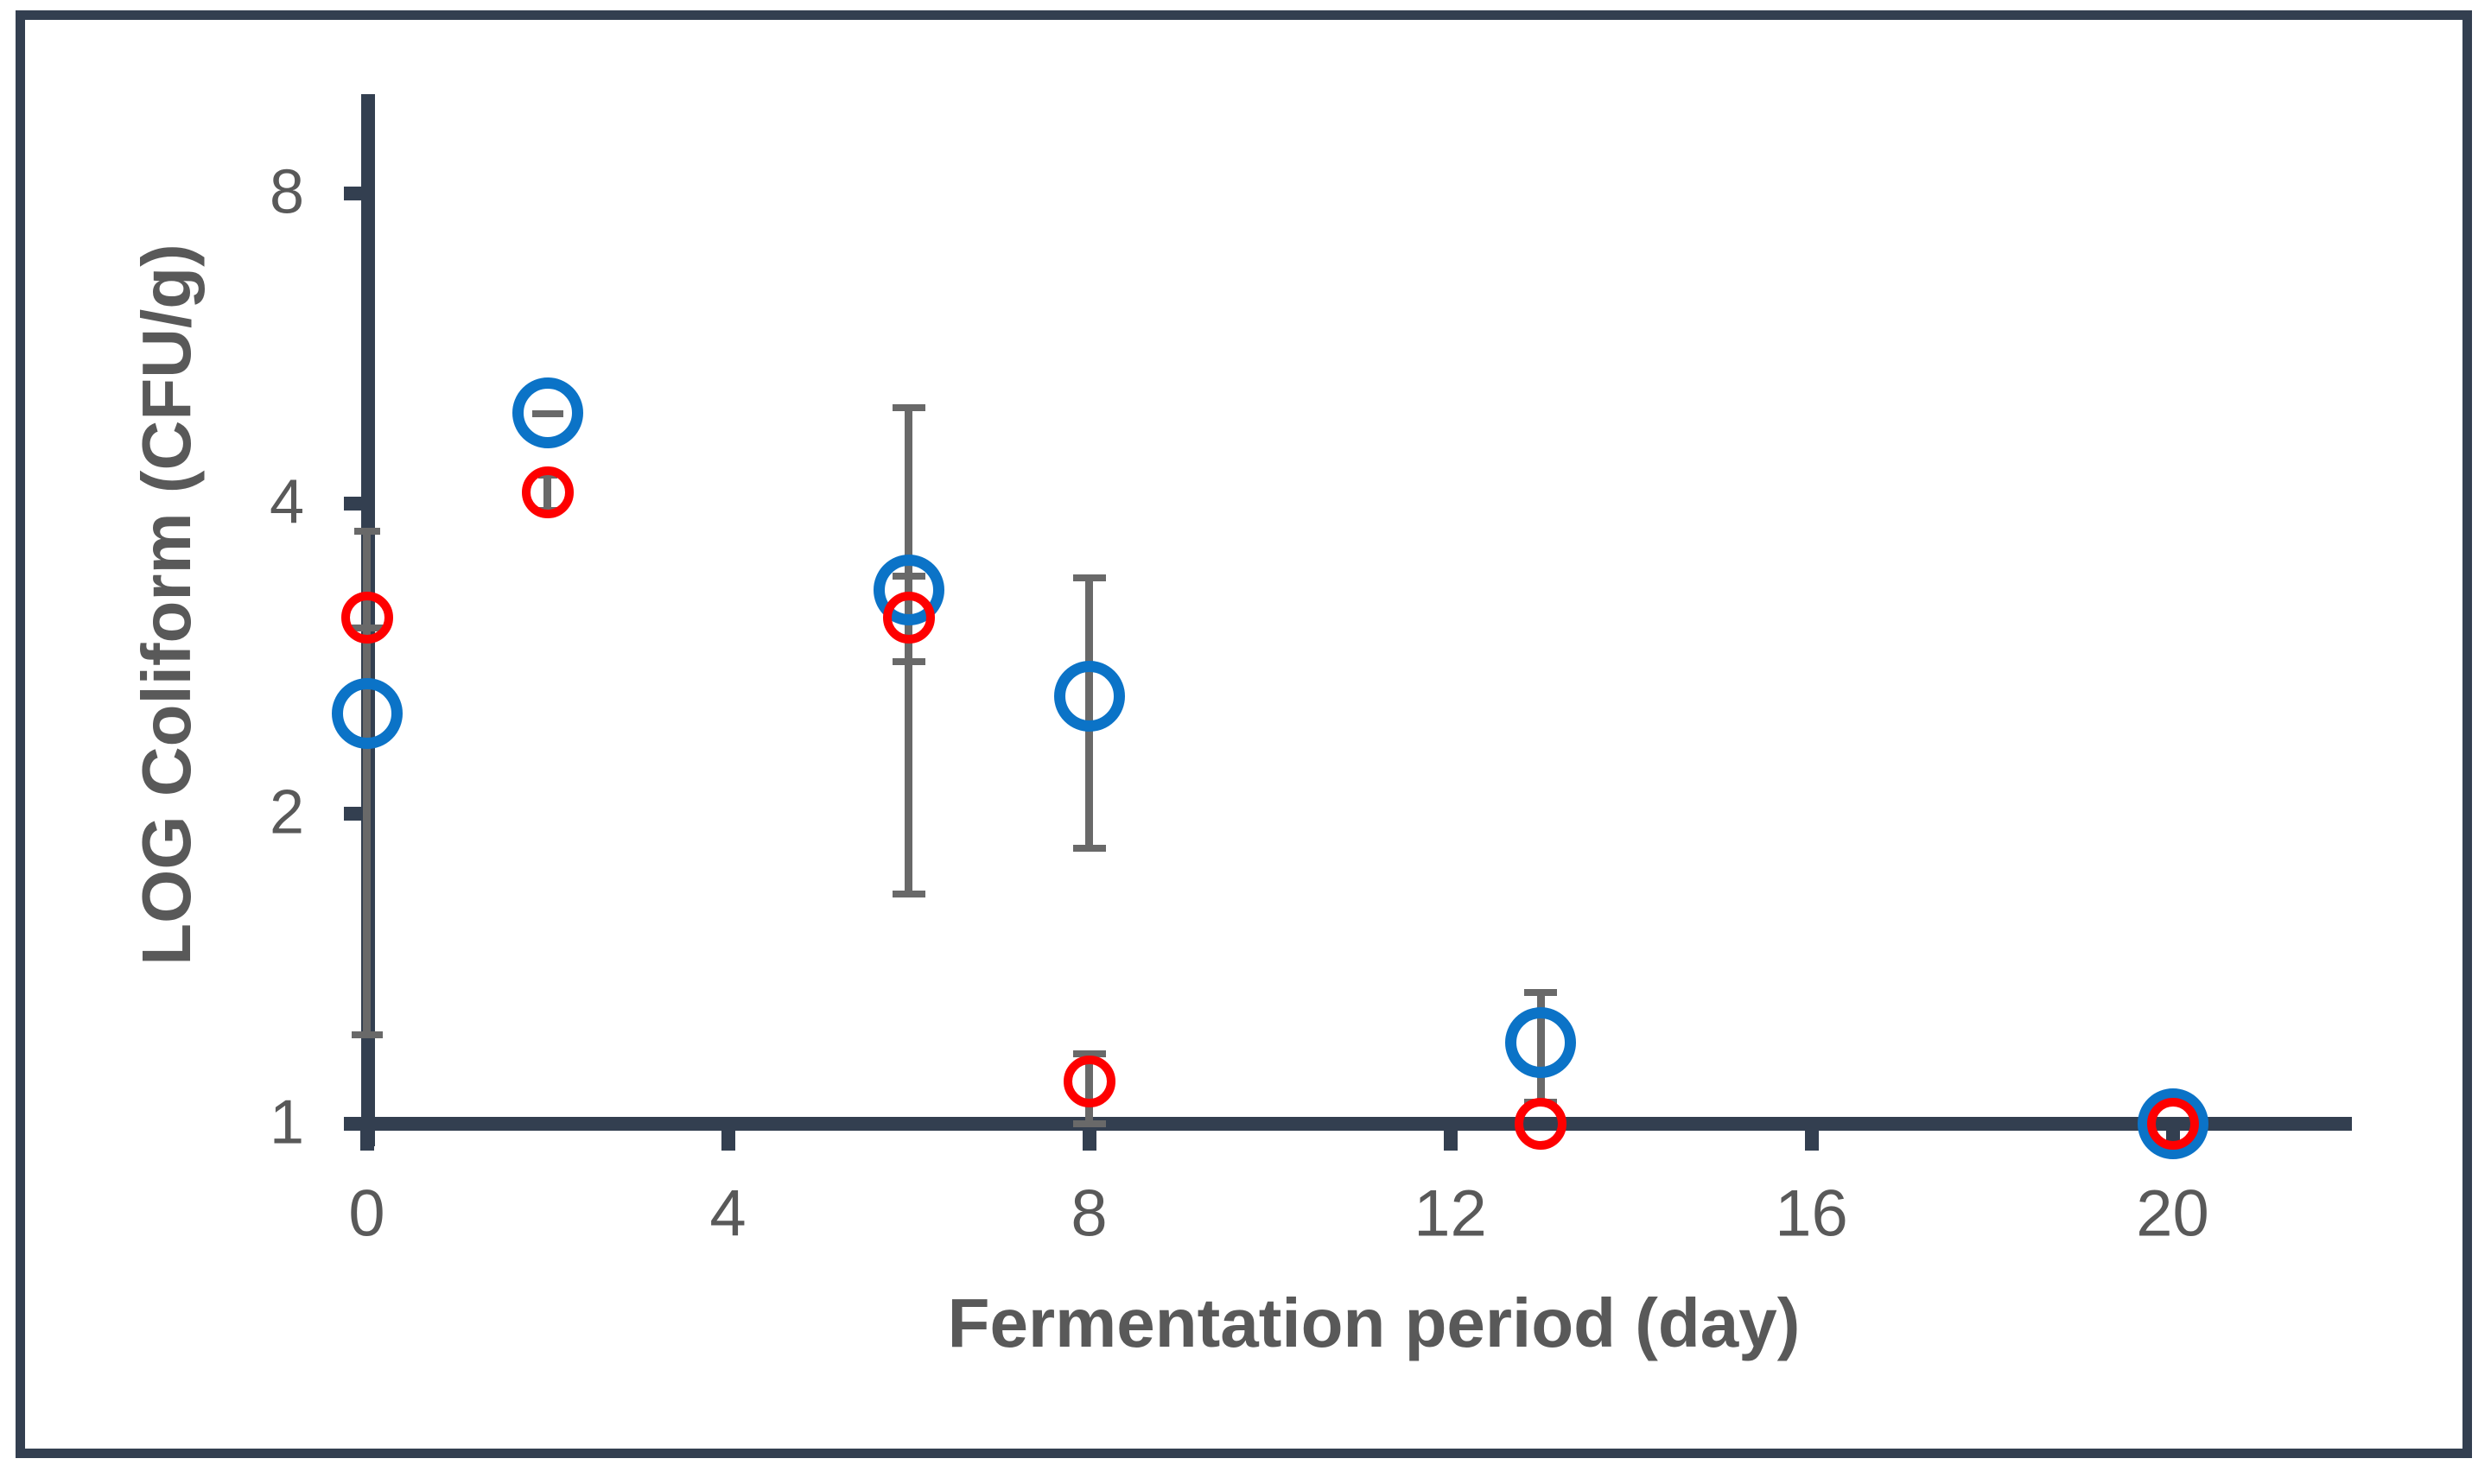 The height and width of the screenshot is (1484, 2491). I want to click on x-tick-label: 12, so click(1450, 1213).